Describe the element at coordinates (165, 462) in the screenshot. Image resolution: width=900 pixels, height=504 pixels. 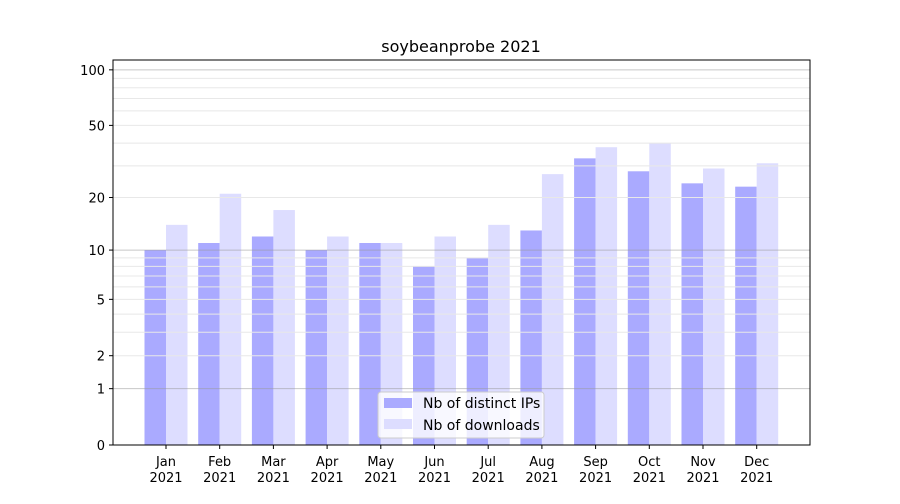
I see `x-tick-label: Jan` at that location.